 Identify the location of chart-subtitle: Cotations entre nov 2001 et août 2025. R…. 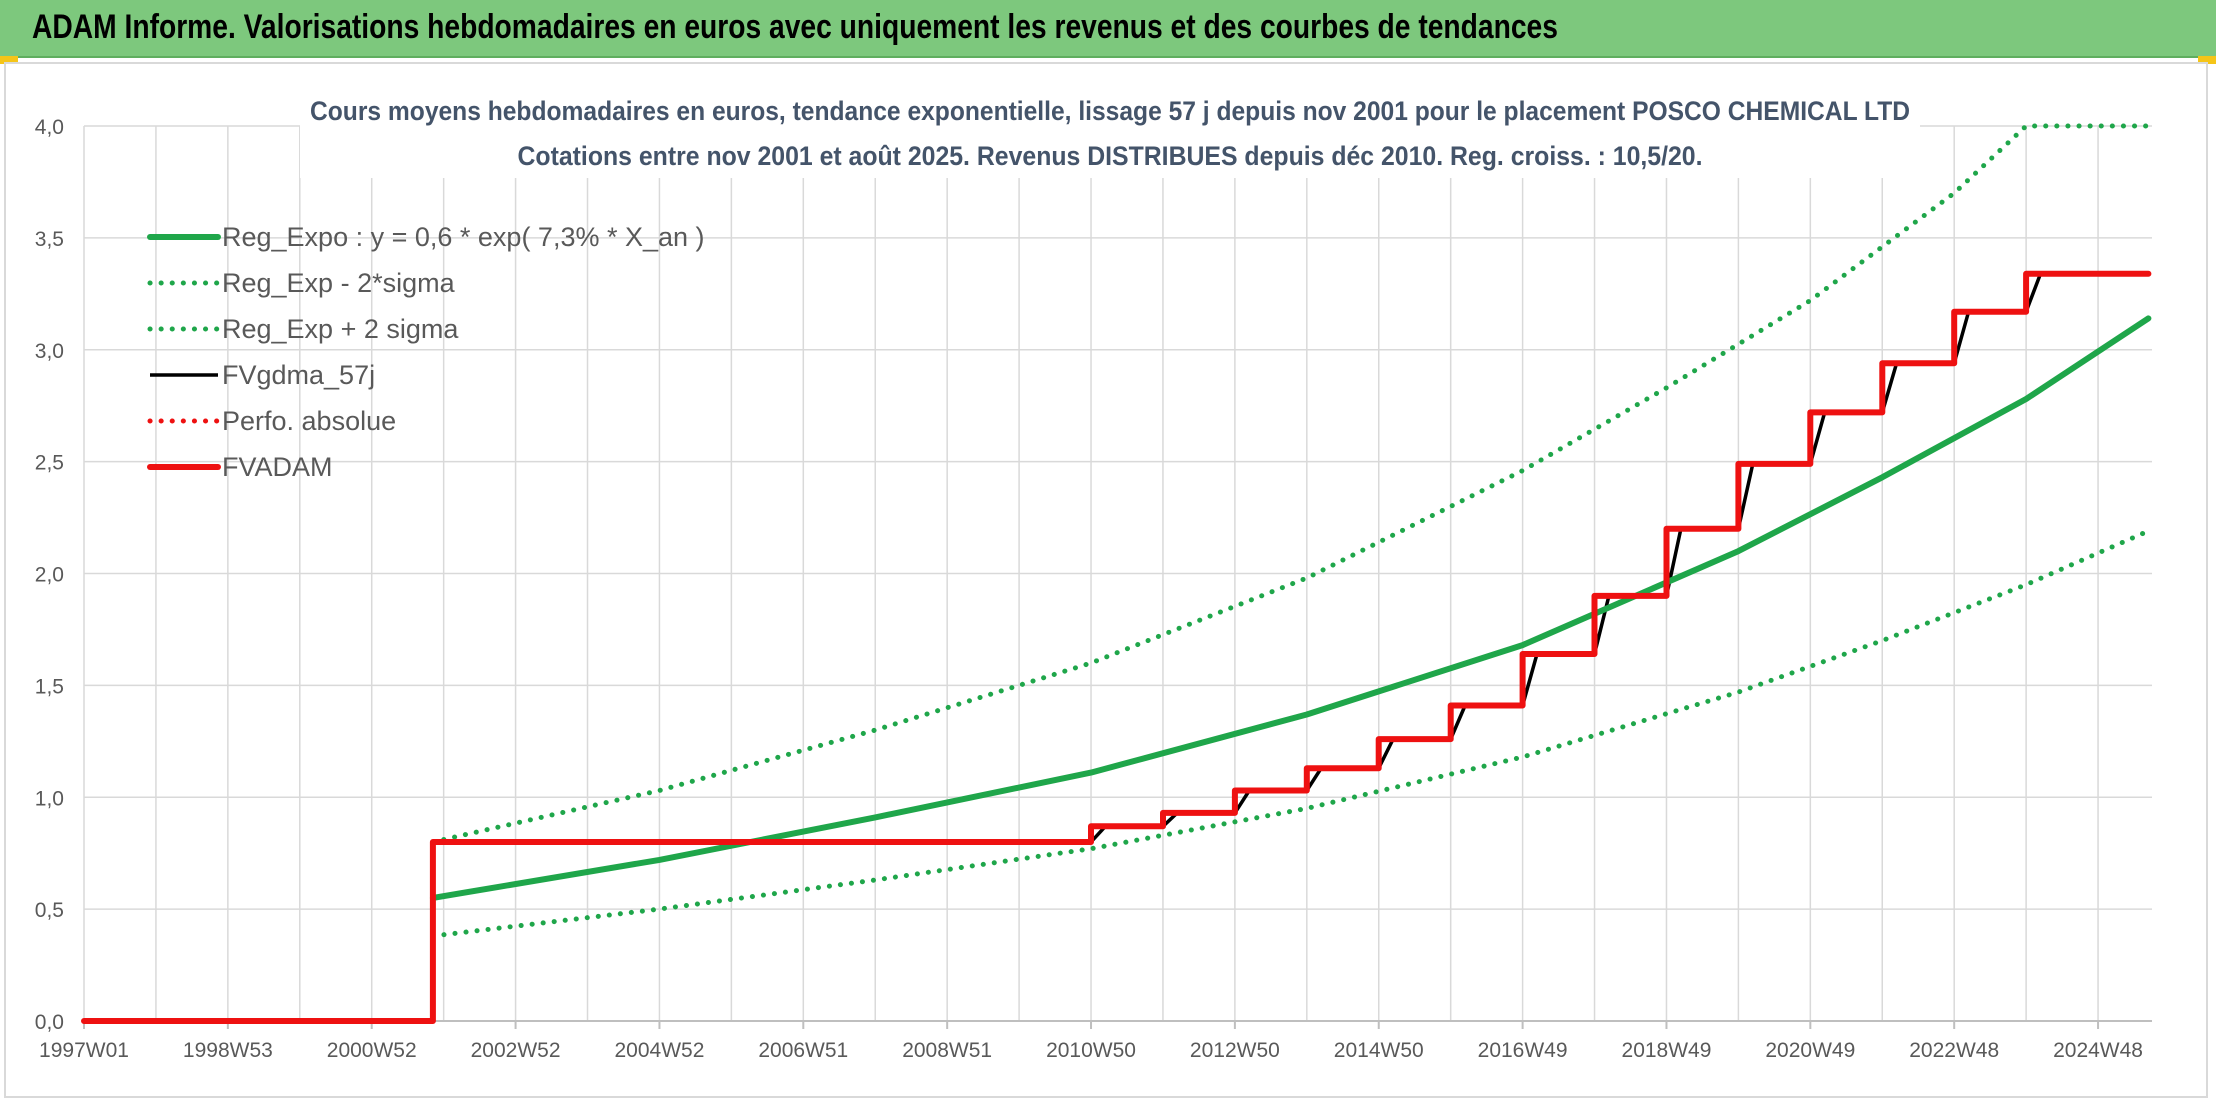
(1110, 156).